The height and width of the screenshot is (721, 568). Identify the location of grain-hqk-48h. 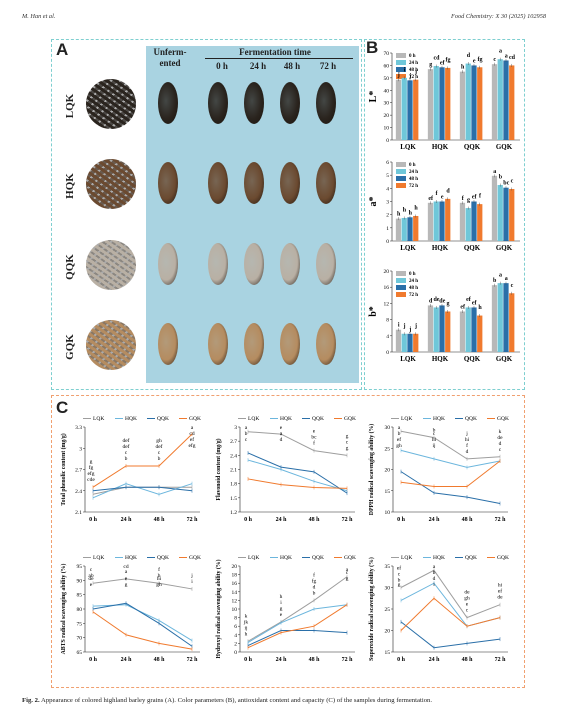
(290, 183).